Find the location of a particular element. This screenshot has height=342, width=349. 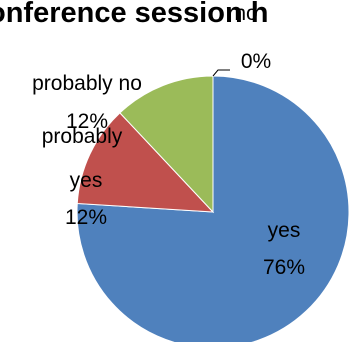

leader-line-no is located at coordinates (221, 73).